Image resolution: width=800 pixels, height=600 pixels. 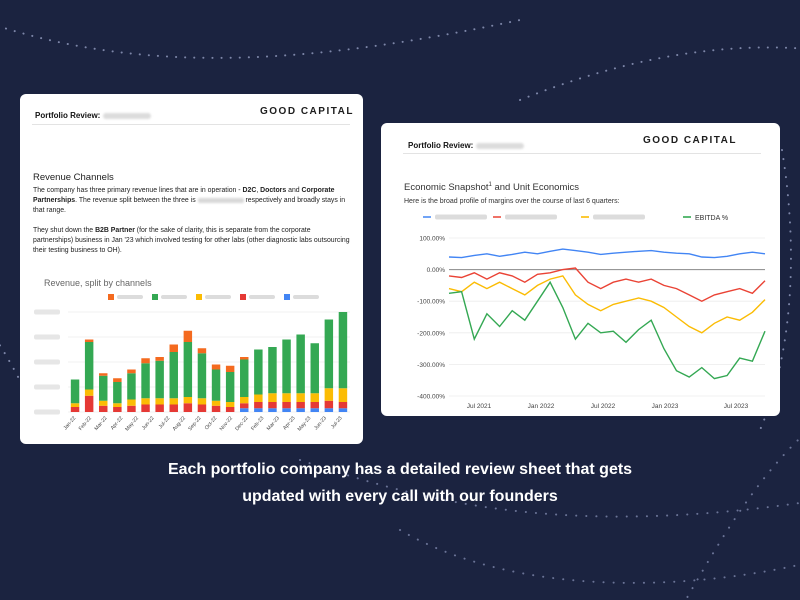 I want to click on x-tick-label: Jul 2022, so click(x=603, y=406).